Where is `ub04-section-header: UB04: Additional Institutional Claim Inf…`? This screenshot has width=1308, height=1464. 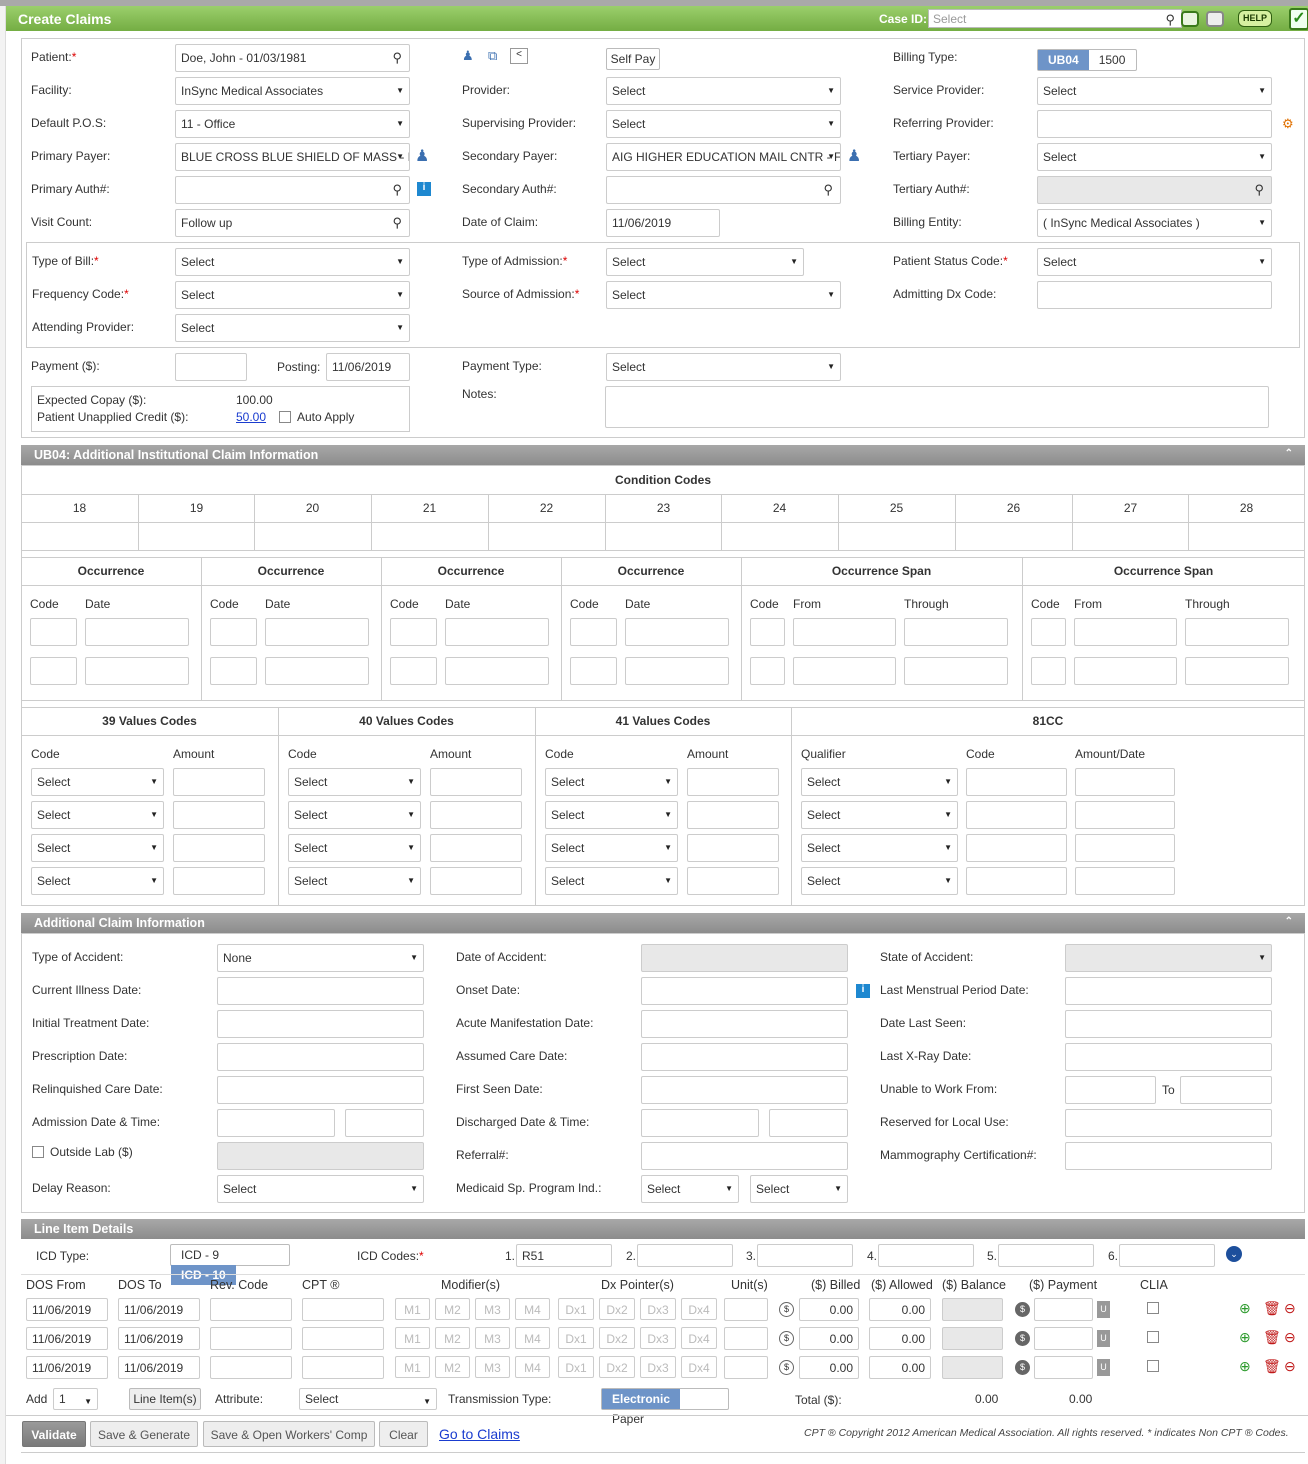 ub04-section-header: UB04: Additional Institutional Claim Inf… is located at coordinates (663, 455).